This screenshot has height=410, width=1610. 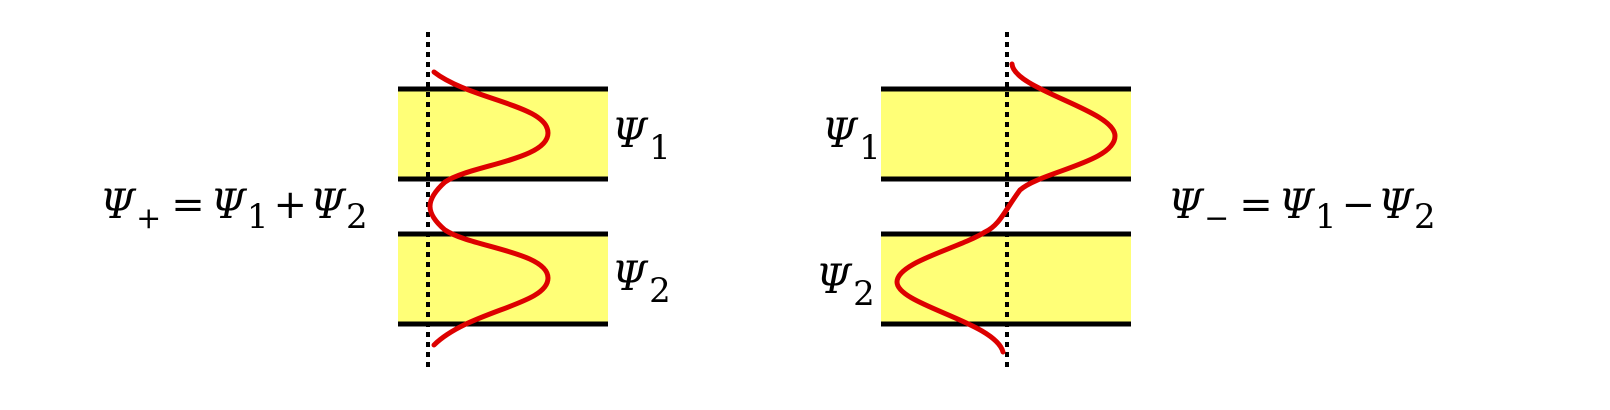 What do you see at coordinates (234, 209) in the screenshot?
I see `symmetric-mode-equation: Ψ+ = Ψ1 +Ψ2` at bounding box center [234, 209].